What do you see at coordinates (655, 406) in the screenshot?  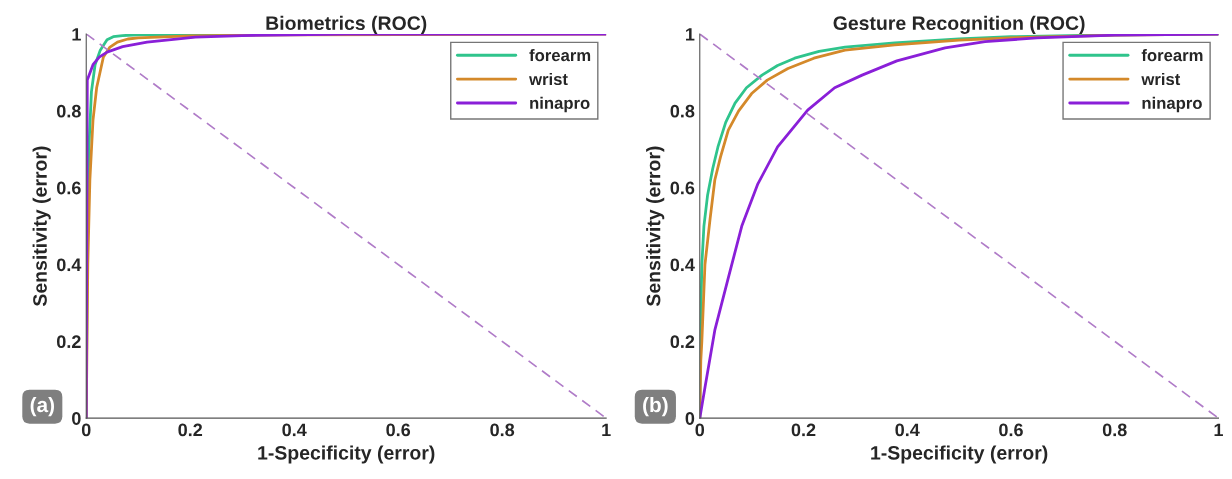 I see `text: (b)` at bounding box center [655, 406].